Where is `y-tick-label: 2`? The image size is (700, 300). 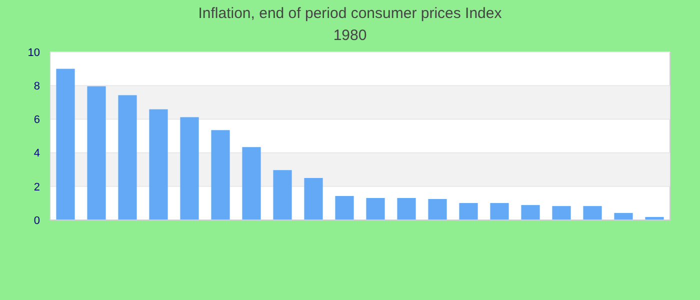
y-tick-label: 2 is located at coordinates (37, 187).